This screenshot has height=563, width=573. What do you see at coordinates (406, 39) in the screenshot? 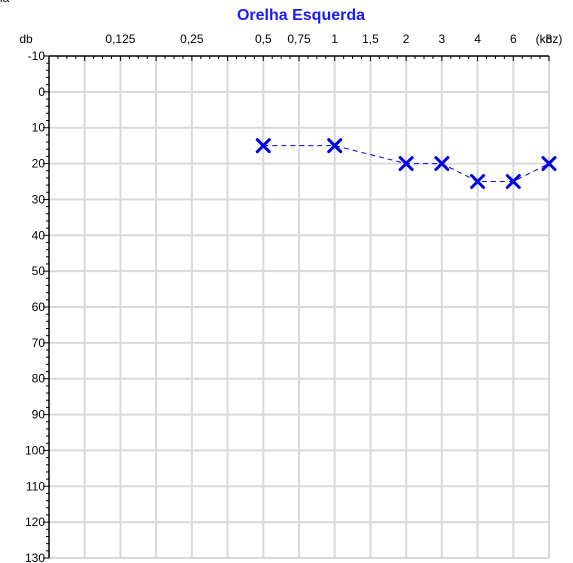
I see `x-tick-label: 2` at bounding box center [406, 39].